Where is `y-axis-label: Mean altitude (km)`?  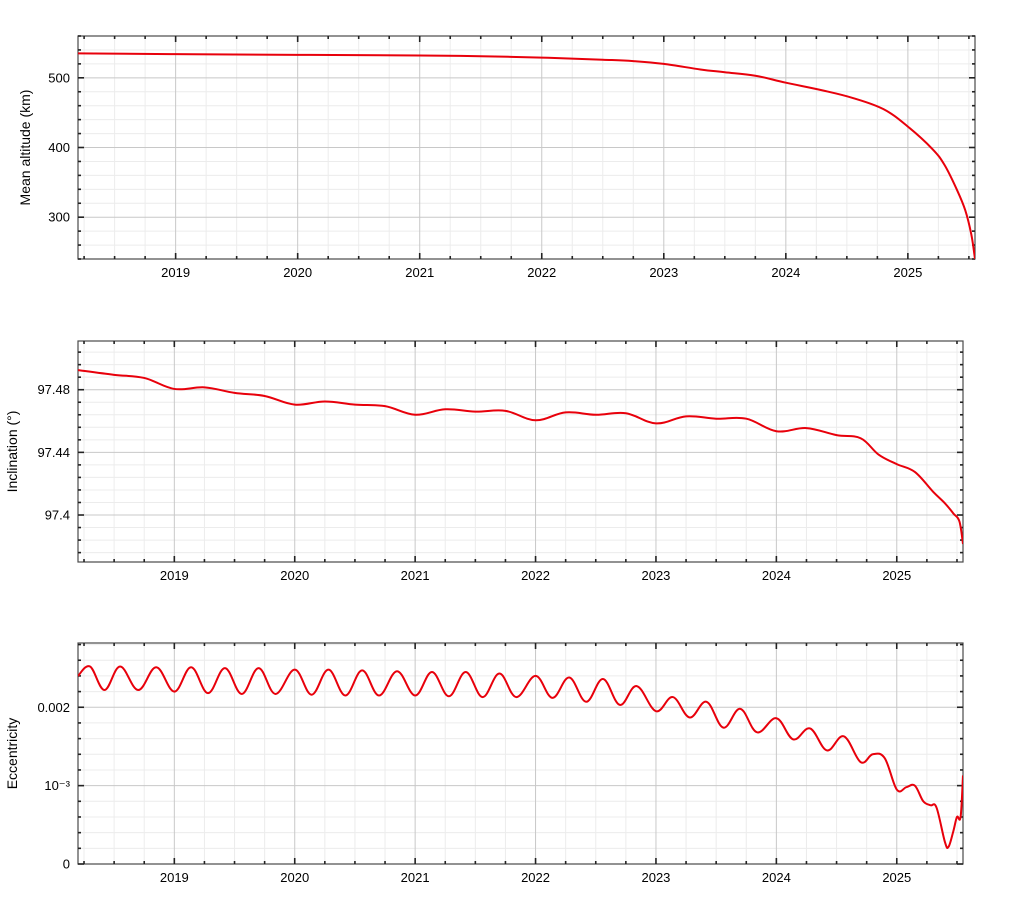
y-axis-label: Mean altitude (km) is located at coordinates (25, 148).